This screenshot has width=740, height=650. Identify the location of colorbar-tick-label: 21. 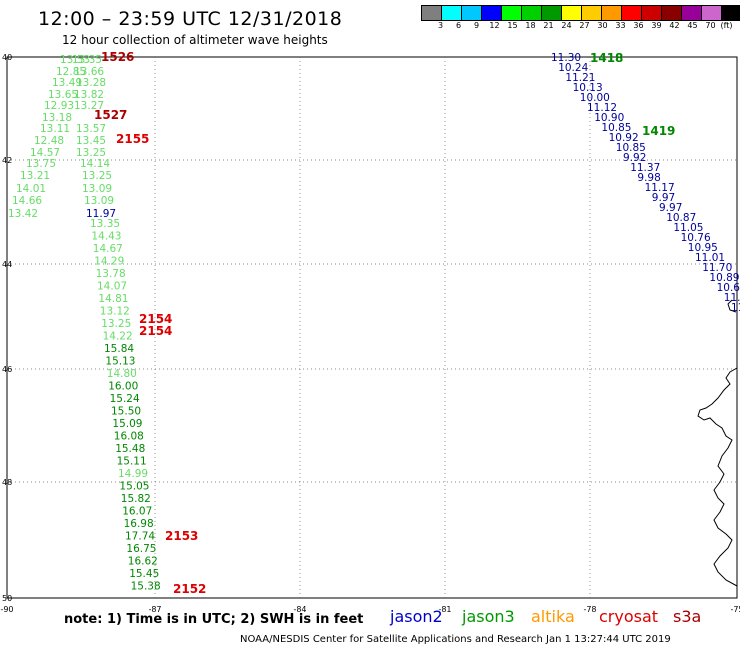
(548, 25).